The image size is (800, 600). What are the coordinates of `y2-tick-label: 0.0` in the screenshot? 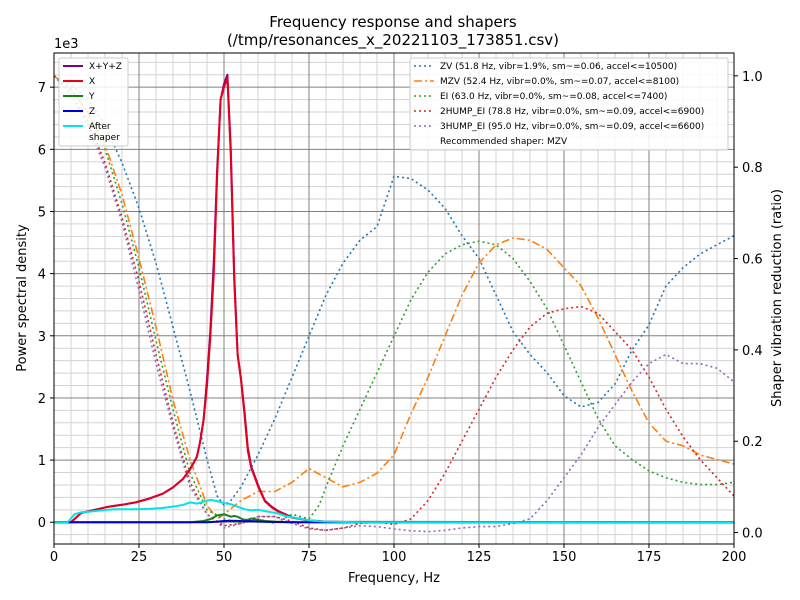 It's located at (752, 534).